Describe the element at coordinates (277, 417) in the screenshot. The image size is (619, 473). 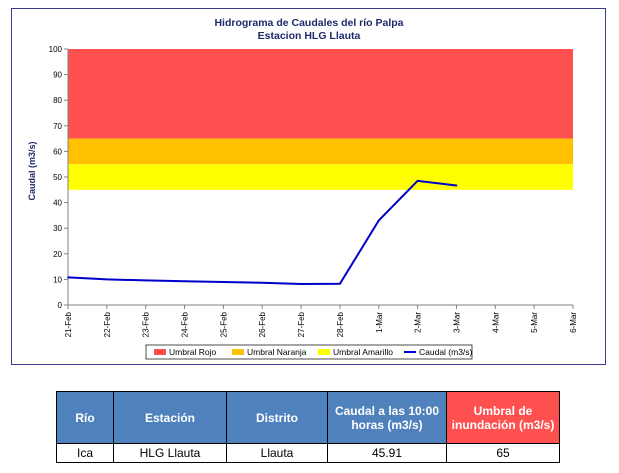
I see `header-distrito: Distrito` at that location.